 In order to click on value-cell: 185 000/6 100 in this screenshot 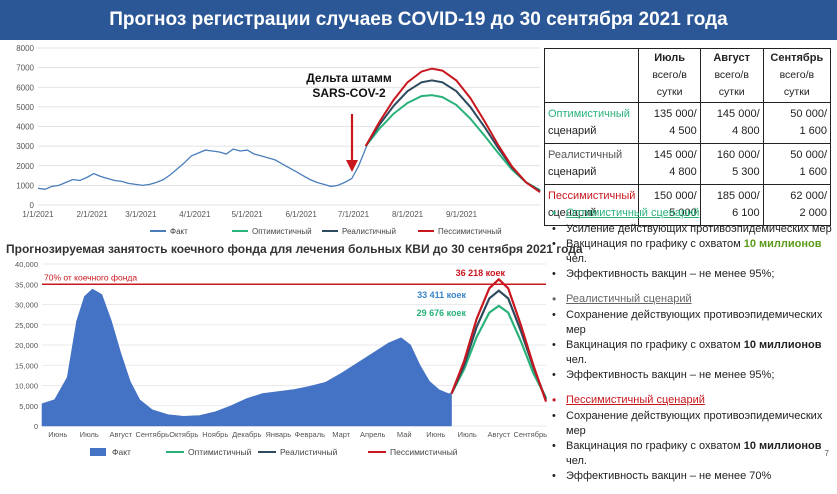, I will do `click(731, 205)`.